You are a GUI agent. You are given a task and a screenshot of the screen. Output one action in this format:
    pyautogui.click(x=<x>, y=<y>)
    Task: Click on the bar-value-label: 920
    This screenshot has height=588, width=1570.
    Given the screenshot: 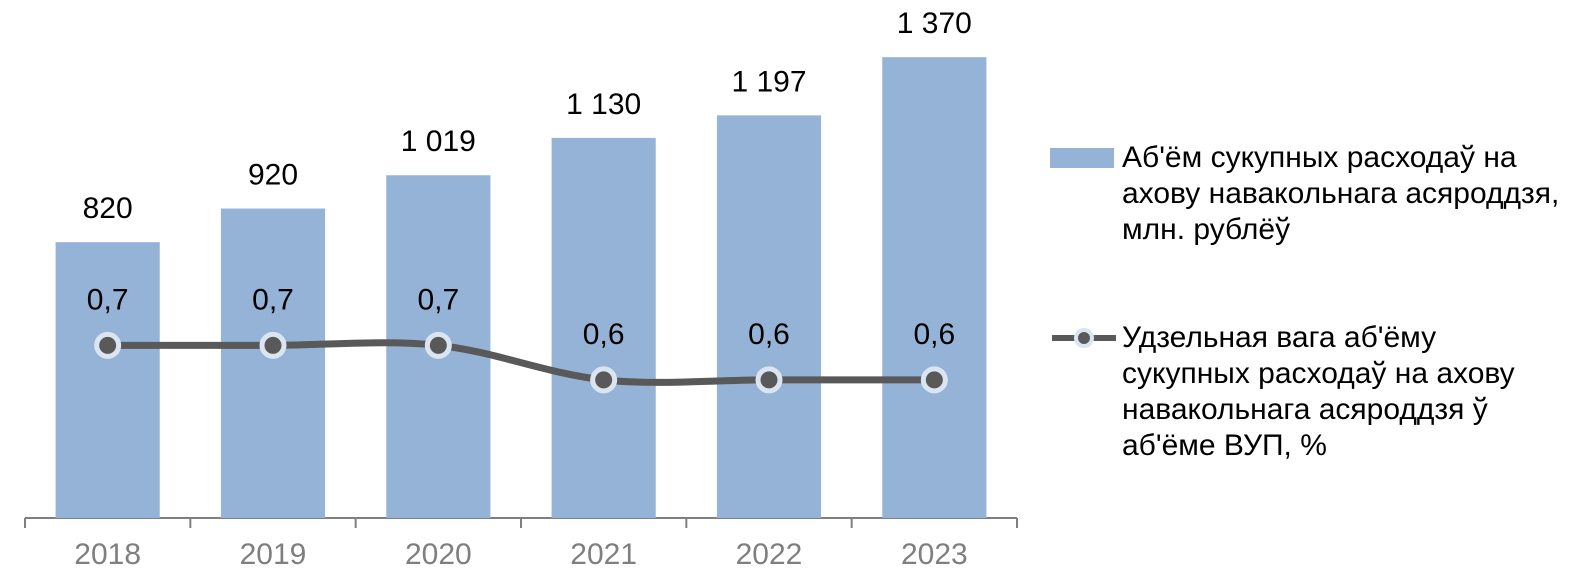 What is the action you would take?
    pyautogui.click(x=273, y=174)
    